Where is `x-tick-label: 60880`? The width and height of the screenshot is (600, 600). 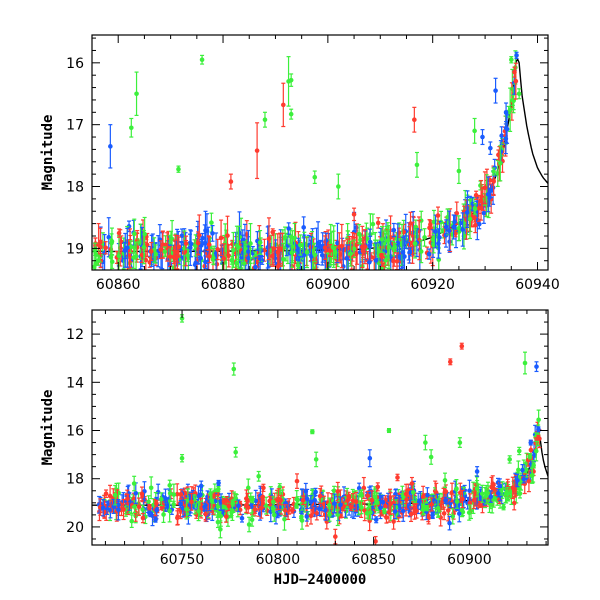
x-tick-label: 60880 is located at coordinates (223, 285).